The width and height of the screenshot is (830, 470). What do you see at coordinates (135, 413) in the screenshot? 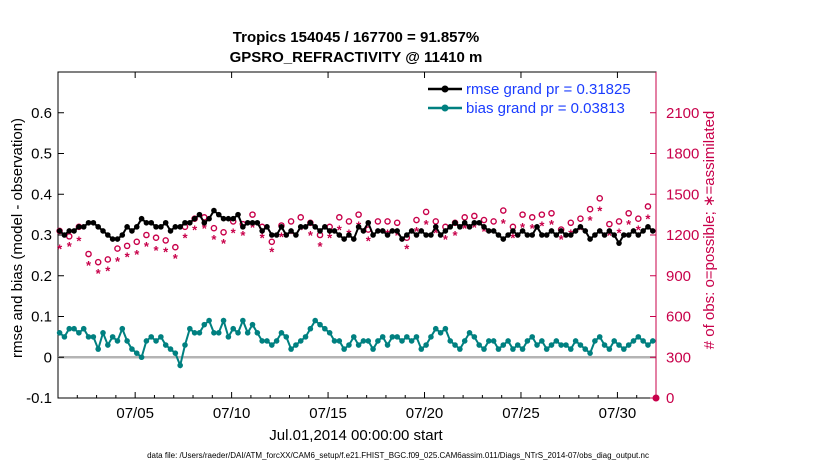
I see `x-tick-label: 07/05` at bounding box center [135, 413].